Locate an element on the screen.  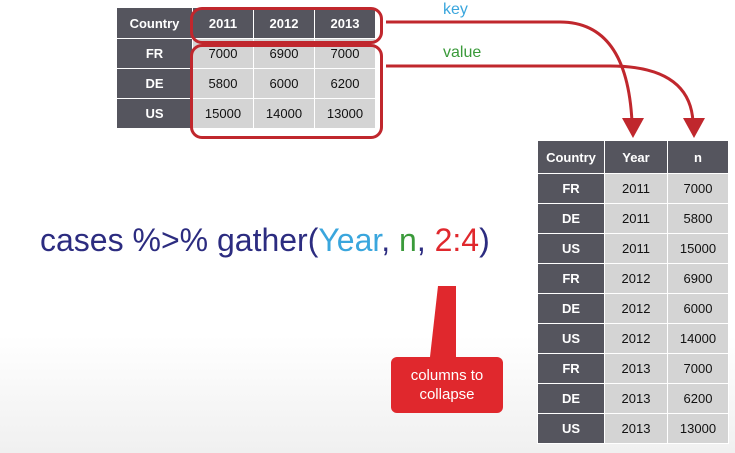
header-cell: Country is located at coordinates (571, 157).